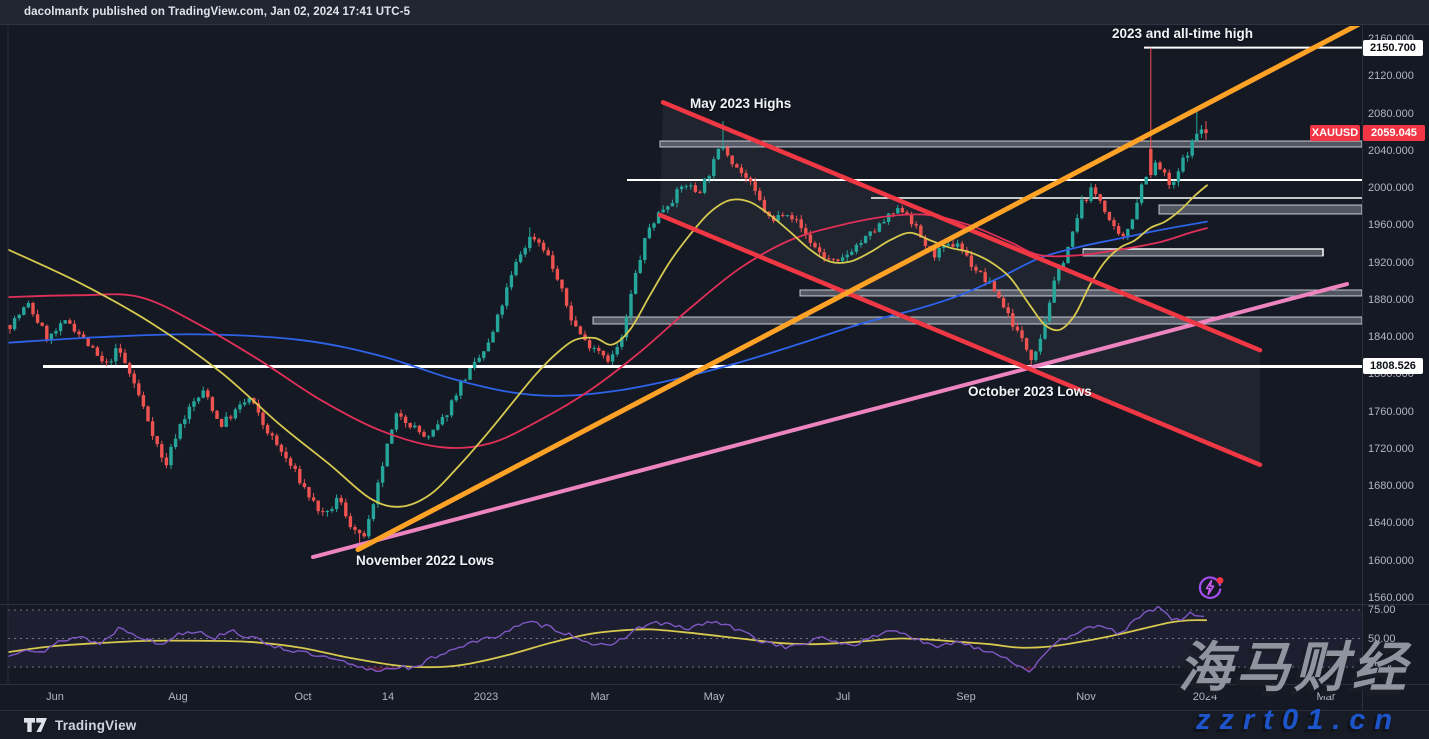 Image resolution: width=1429 pixels, height=739 pixels. What do you see at coordinates (1391, 598) in the screenshot?
I see `price-axis-tick: 1560.000` at bounding box center [1391, 598].